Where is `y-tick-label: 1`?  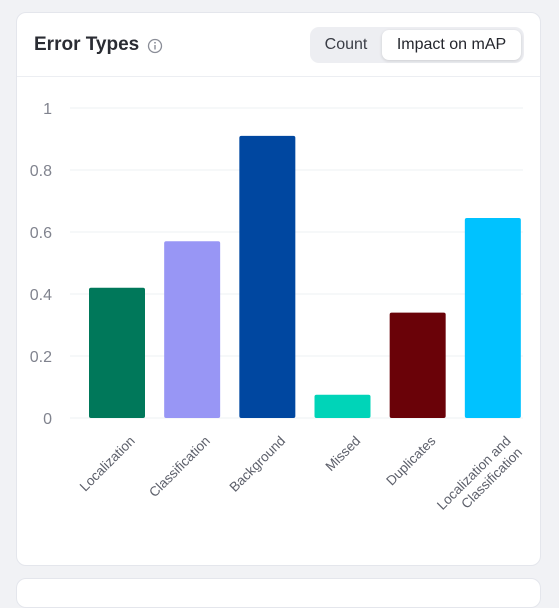
y-tick-label: 1 is located at coordinates (47, 109).